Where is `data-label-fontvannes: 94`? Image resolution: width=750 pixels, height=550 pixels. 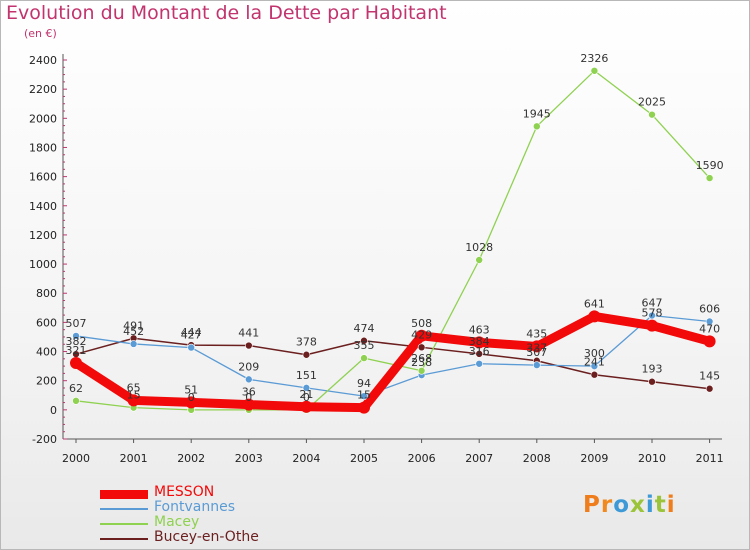 data-label-fontvannes: 94 is located at coordinates (364, 383).